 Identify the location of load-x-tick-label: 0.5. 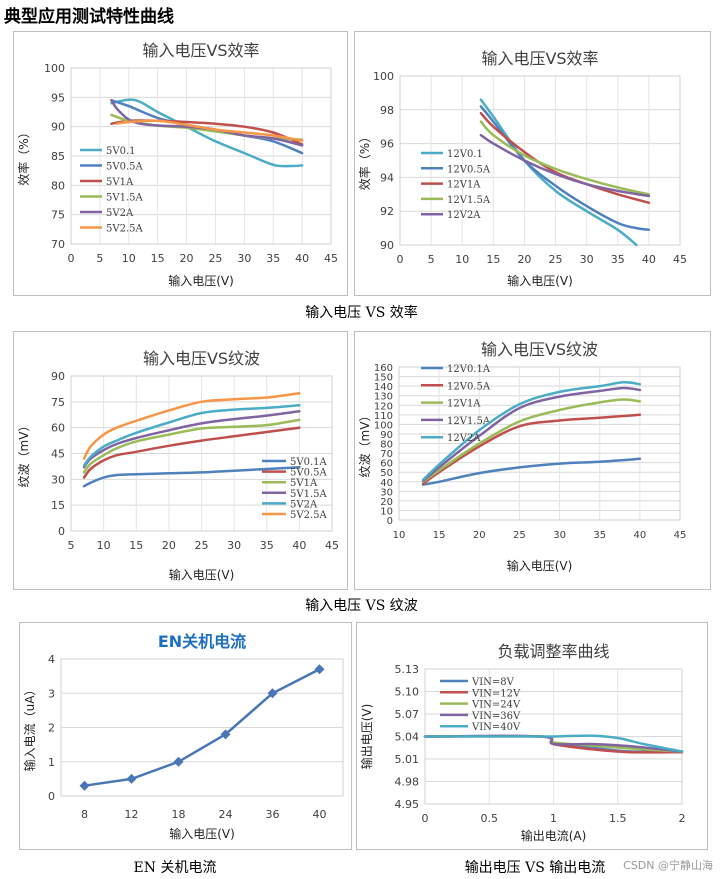
(490, 818).